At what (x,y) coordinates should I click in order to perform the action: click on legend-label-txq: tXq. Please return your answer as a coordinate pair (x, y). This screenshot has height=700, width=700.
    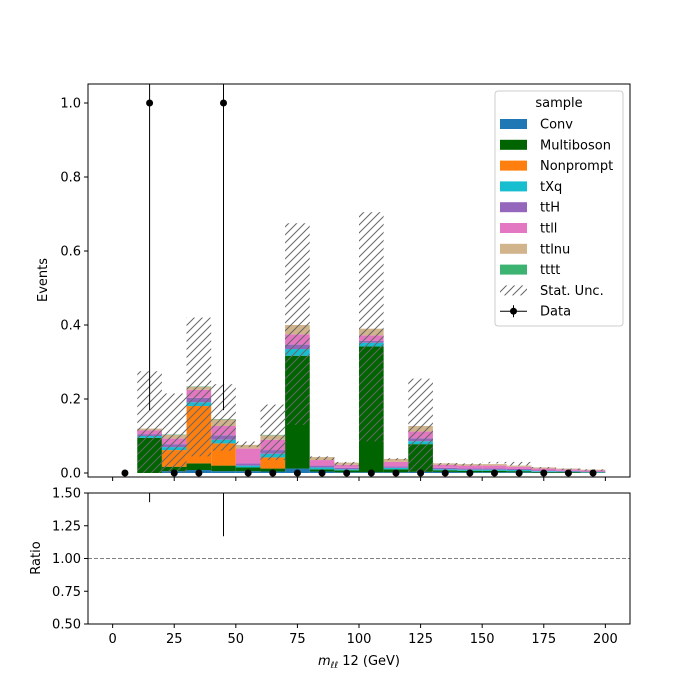
    Looking at the image, I should click on (551, 187).